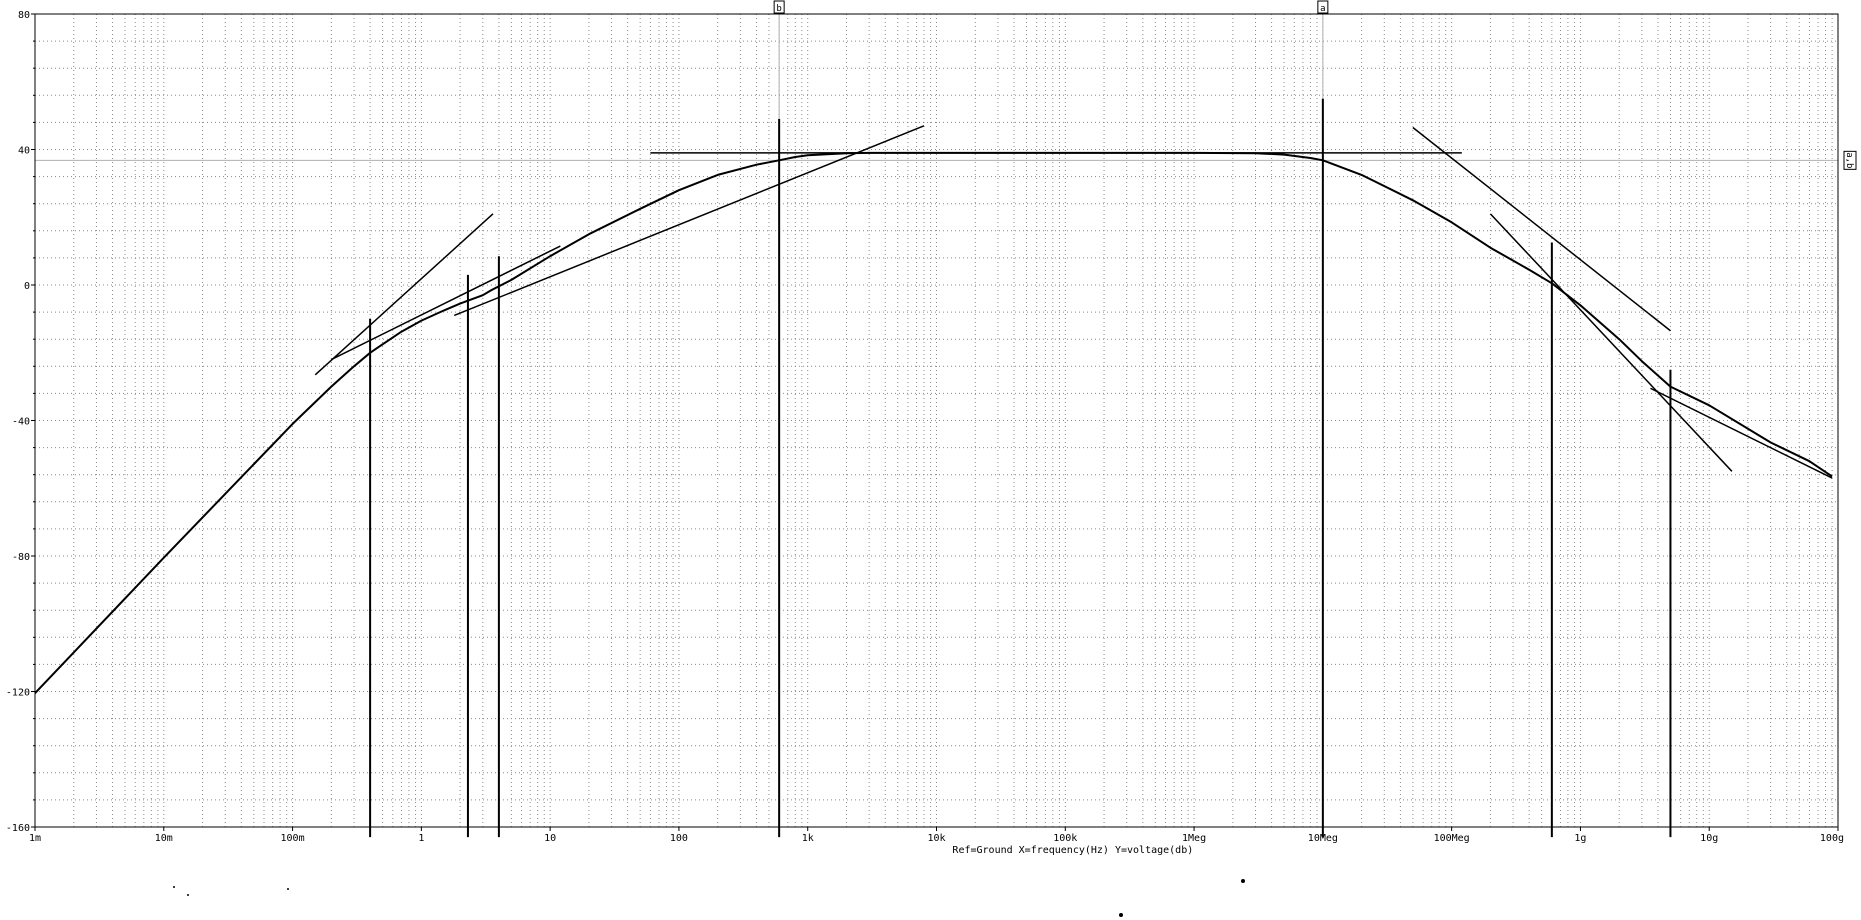 The width and height of the screenshot is (1861, 920). What do you see at coordinates (27, 286) in the screenshot?
I see `y-tick-label: 0` at bounding box center [27, 286].